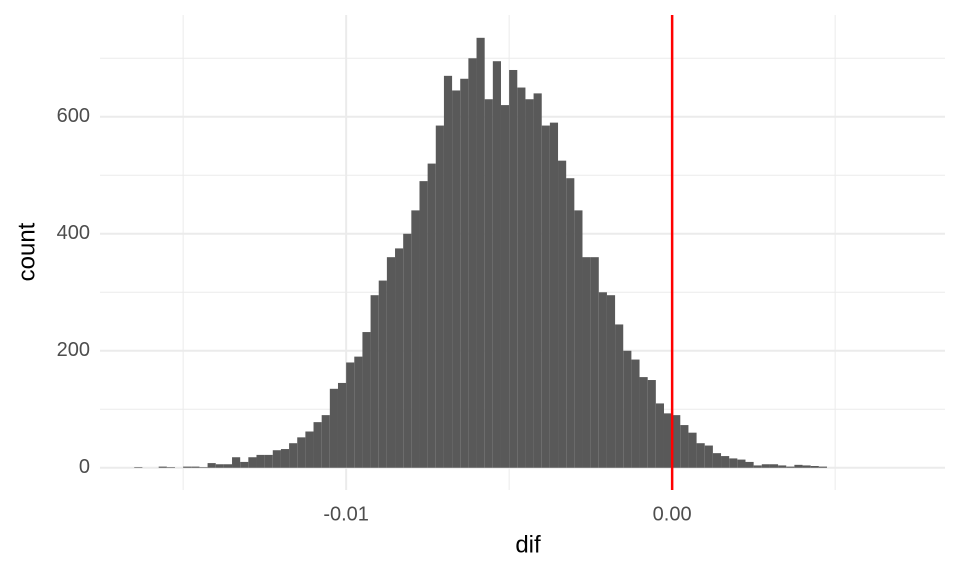 Image resolution: width=960 pixels, height=576 pixels. I want to click on x-tick-label: -0.01, so click(346, 514).